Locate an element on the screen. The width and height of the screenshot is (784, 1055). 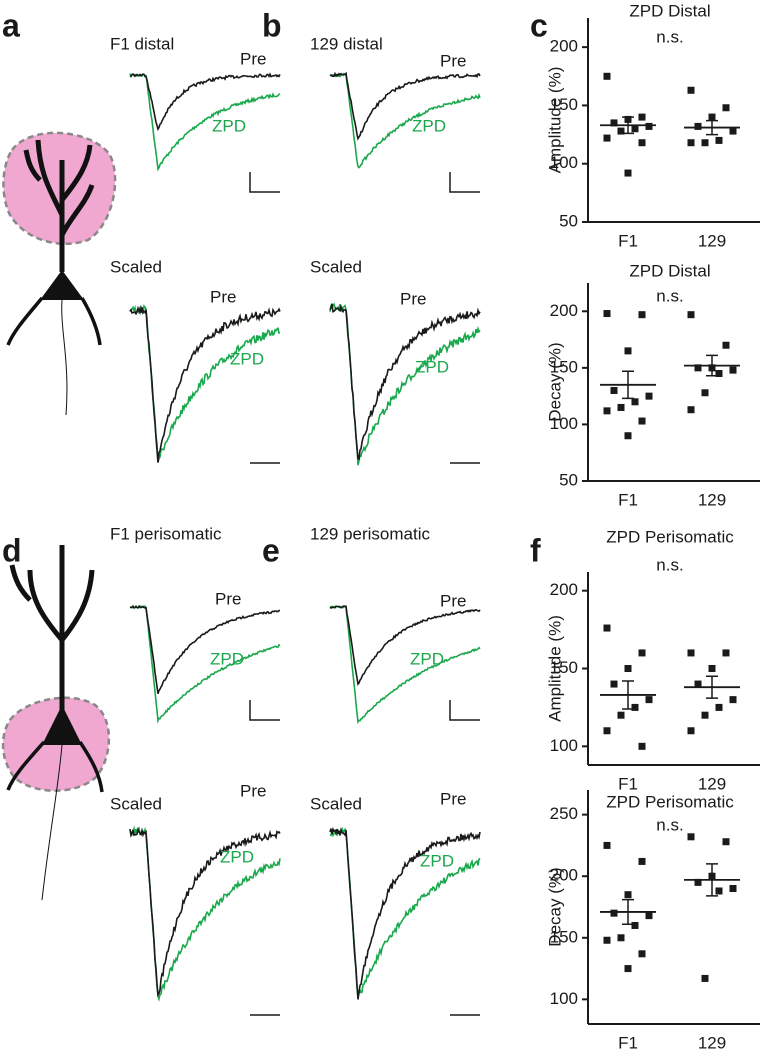
x-tick-label: F1 is located at coordinates (628, 1041).